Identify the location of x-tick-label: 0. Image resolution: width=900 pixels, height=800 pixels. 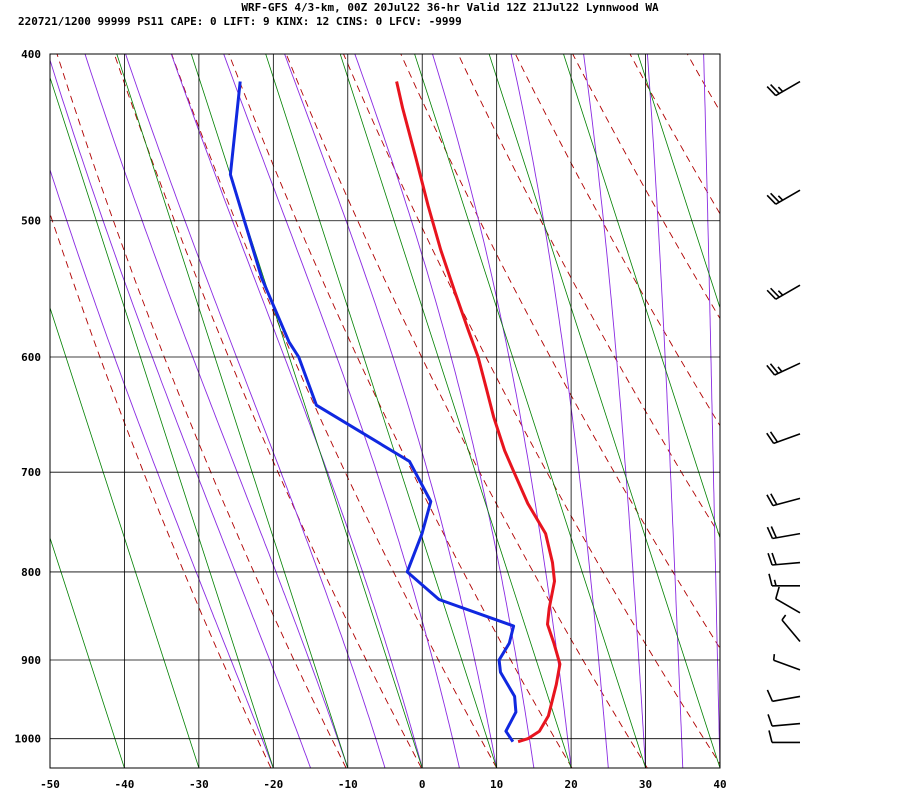
(422, 784).